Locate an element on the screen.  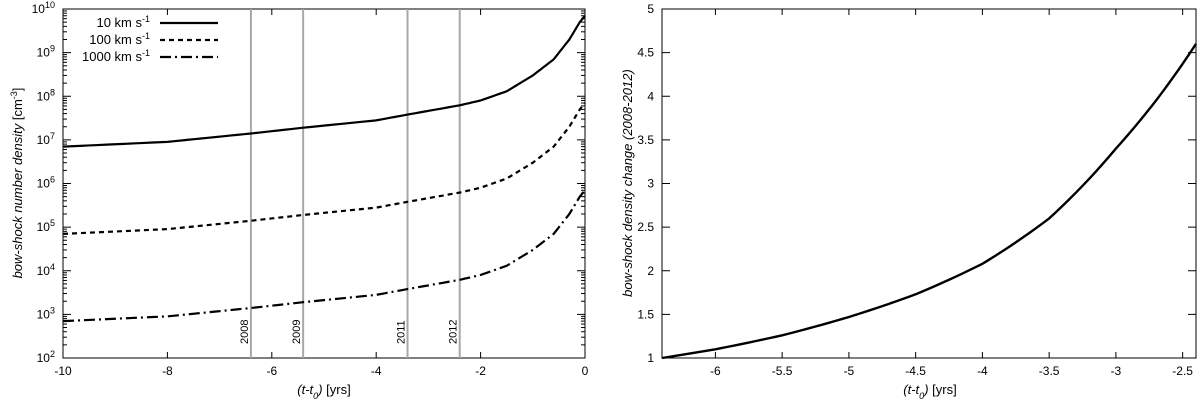
x-tick-label: -2.5 is located at coordinates (1182, 371).